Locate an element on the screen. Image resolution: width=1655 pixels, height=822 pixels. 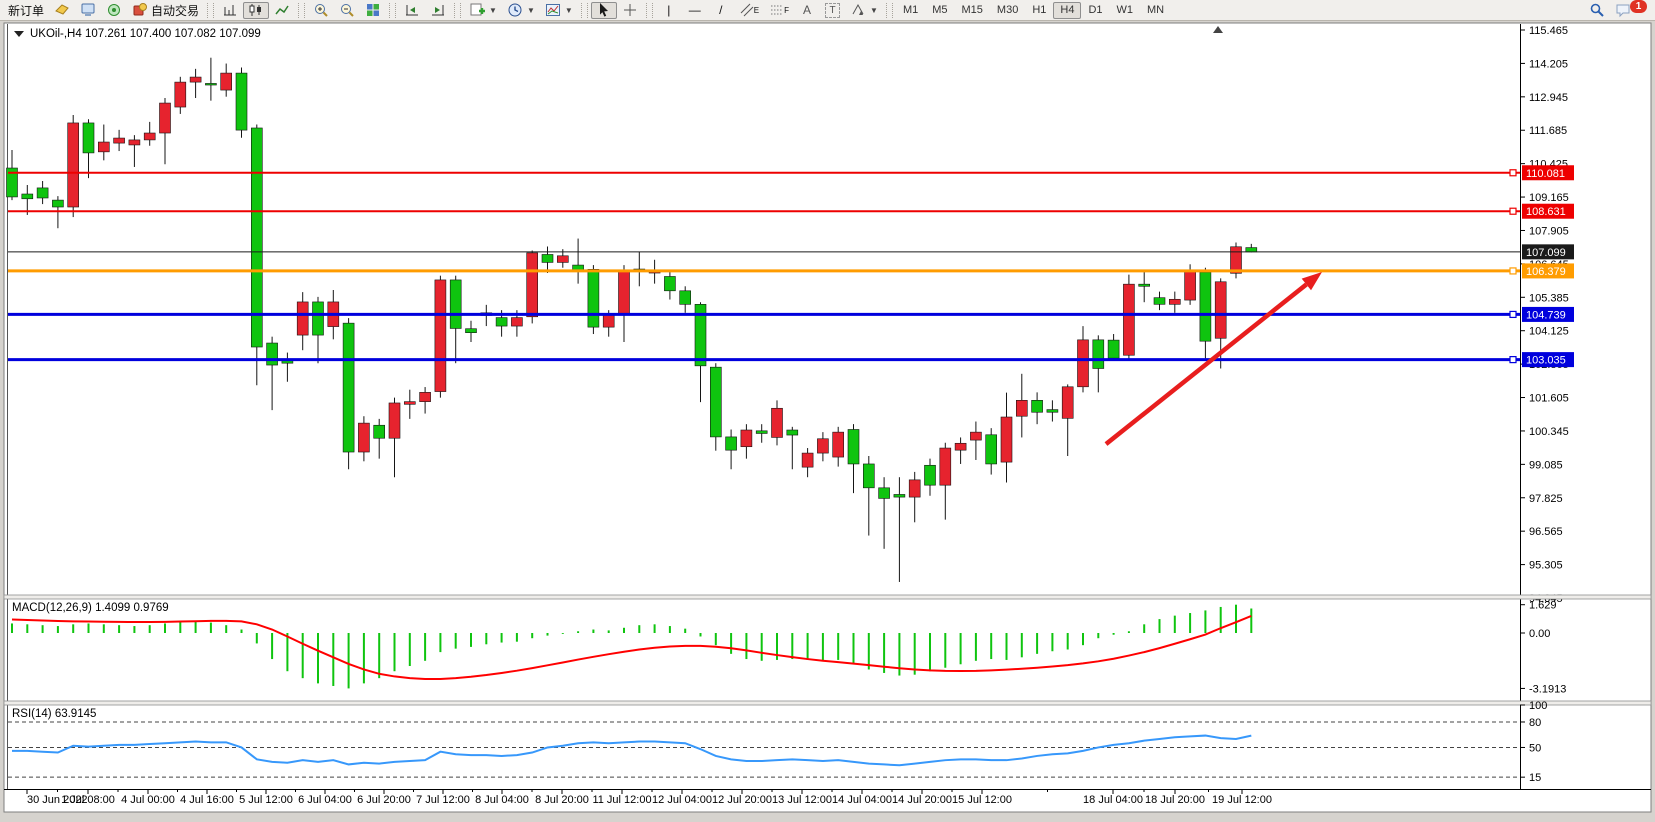
svg-text: 107.905 is located at coordinates (1549, 231).